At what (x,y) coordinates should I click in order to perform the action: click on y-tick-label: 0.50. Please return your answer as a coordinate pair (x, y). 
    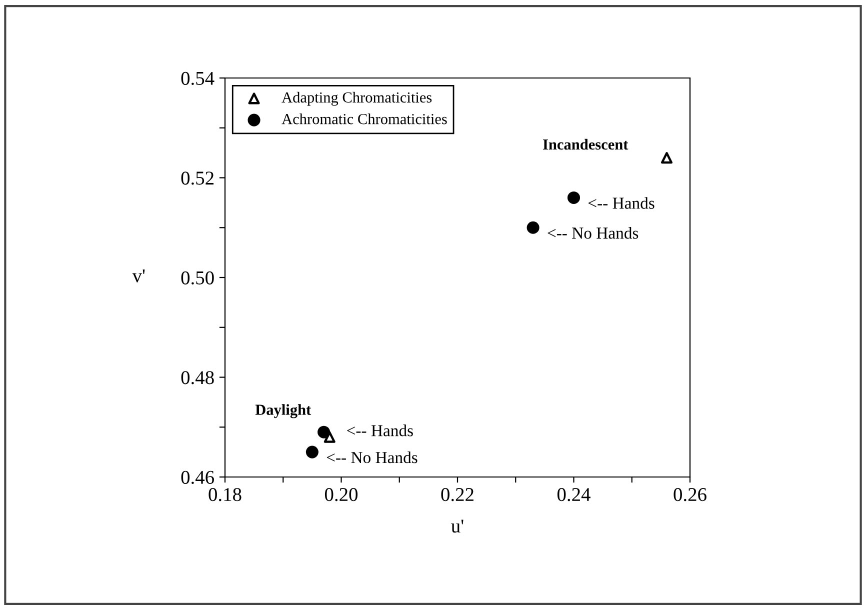
    Looking at the image, I should click on (197, 278).